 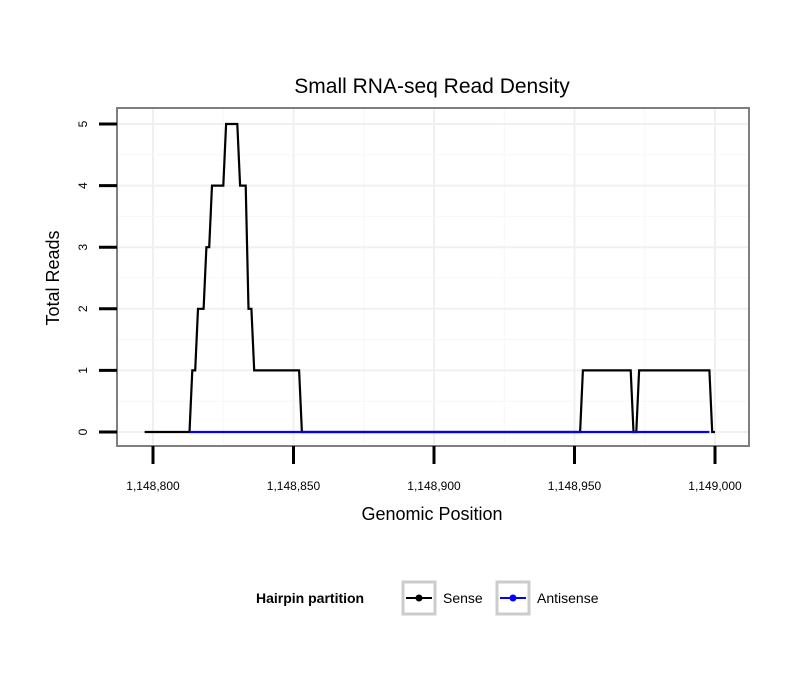 What do you see at coordinates (715, 486) in the screenshot?
I see `x-tick-label: 1,149,000` at bounding box center [715, 486].